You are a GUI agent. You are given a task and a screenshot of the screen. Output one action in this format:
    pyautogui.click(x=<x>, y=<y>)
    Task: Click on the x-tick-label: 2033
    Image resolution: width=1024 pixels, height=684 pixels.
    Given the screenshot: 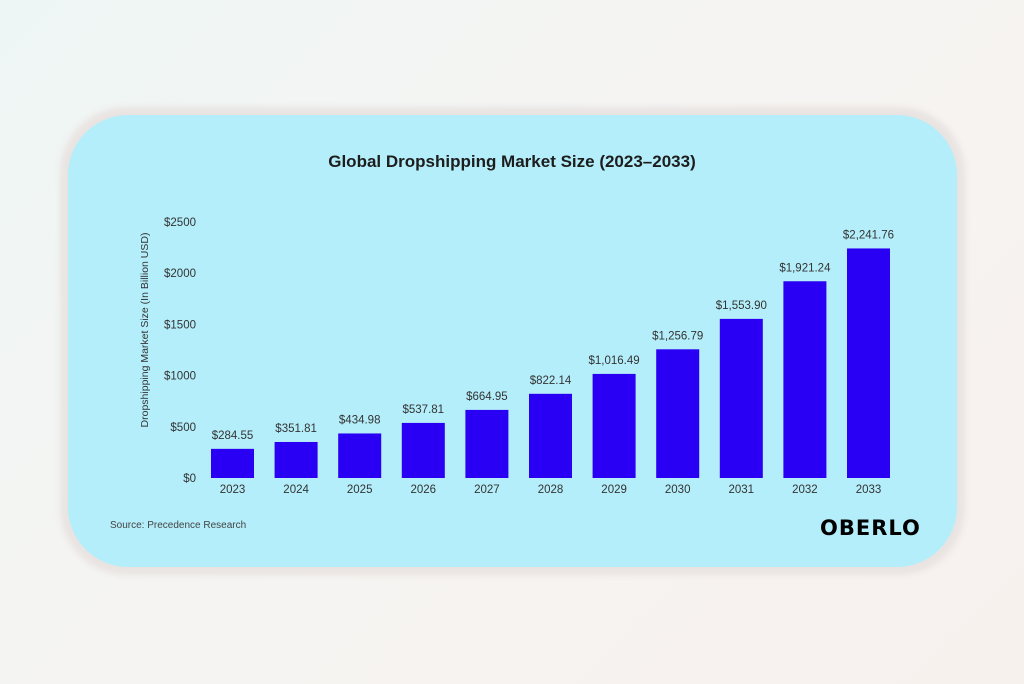 What is the action you would take?
    pyautogui.click(x=869, y=490)
    